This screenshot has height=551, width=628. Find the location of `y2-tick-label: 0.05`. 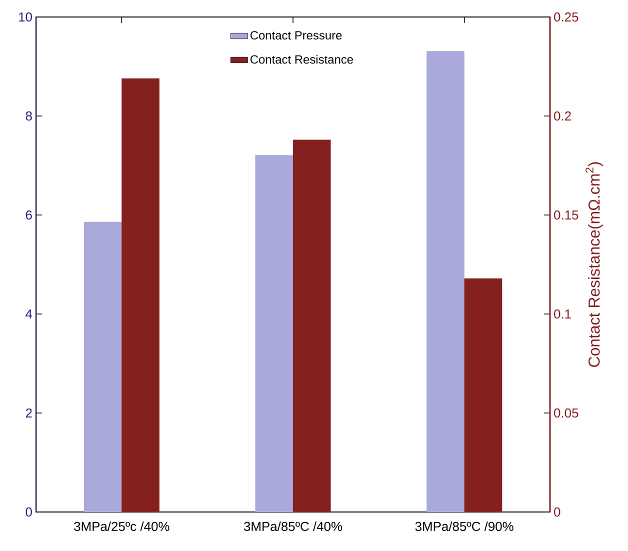

y2-tick-label: 0.05 is located at coordinates (566, 413).